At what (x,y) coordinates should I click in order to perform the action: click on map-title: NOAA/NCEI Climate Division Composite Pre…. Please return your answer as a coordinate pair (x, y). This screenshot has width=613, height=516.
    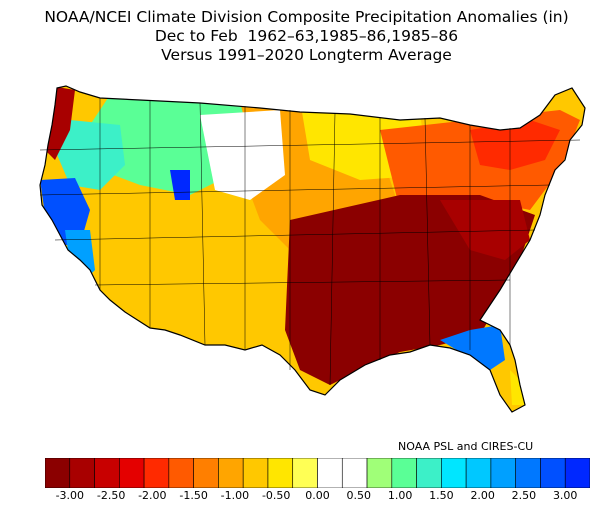
    Looking at the image, I should click on (306, 17).